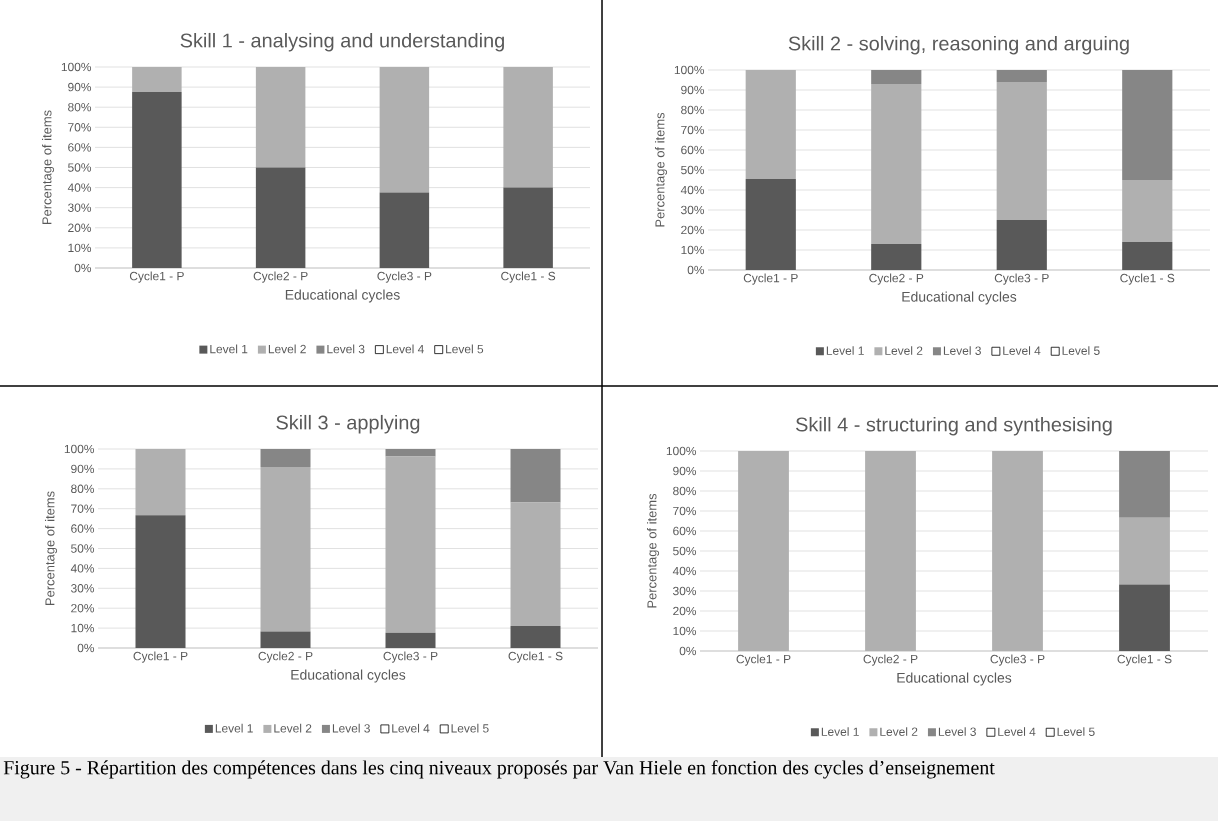 This screenshot has width=1218, height=821. What do you see at coordinates (342, 42) in the screenshot?
I see `chart-title: Skill 1 - analysing and understanding` at bounding box center [342, 42].